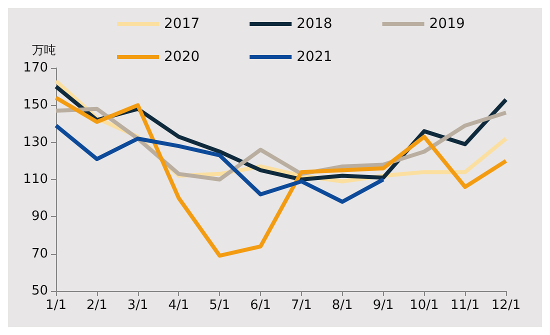 The width and height of the screenshot is (550, 335). I want to click on x-tick-label: 6/1, so click(261, 305).